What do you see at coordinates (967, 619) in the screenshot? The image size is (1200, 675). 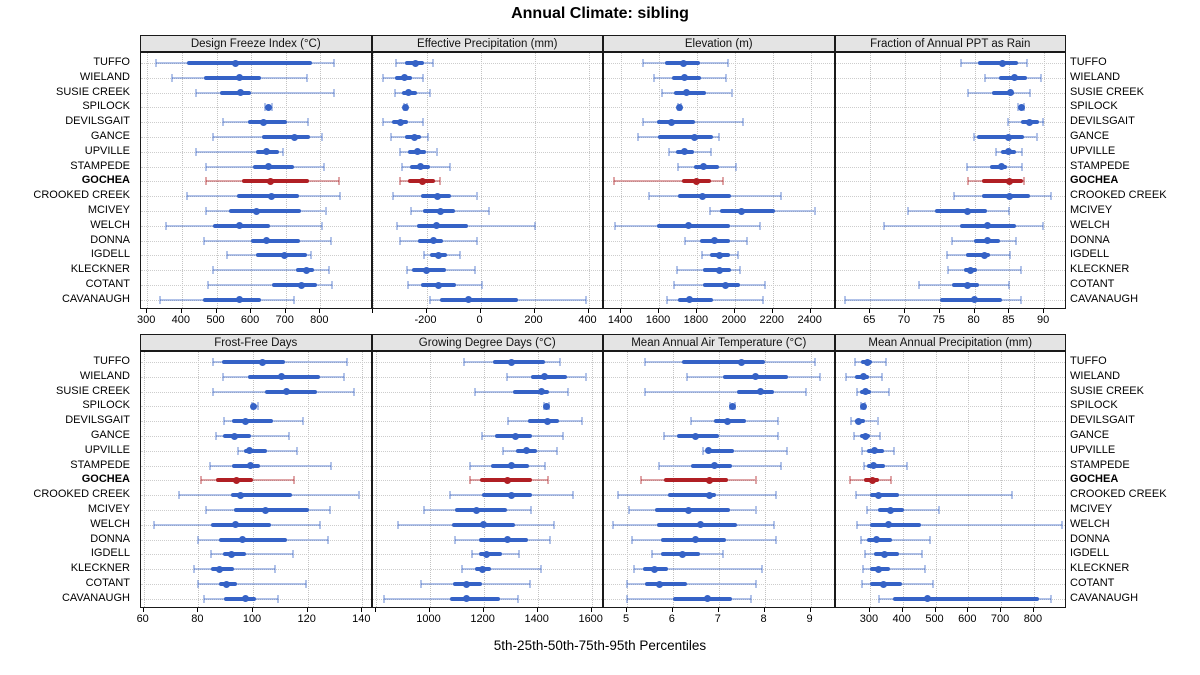 I see `axis-tick-label: 600` at bounding box center [967, 619].